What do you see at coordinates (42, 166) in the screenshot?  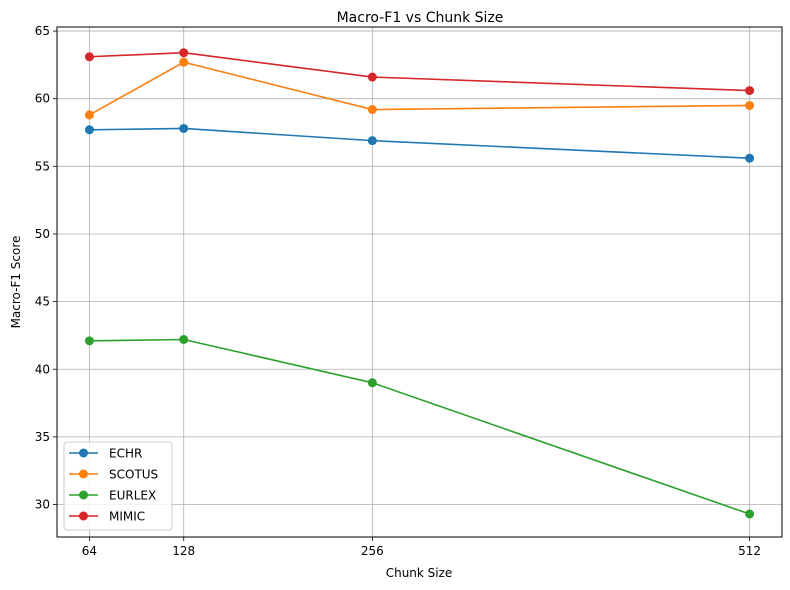 I see `y-tick-label: 55` at bounding box center [42, 166].